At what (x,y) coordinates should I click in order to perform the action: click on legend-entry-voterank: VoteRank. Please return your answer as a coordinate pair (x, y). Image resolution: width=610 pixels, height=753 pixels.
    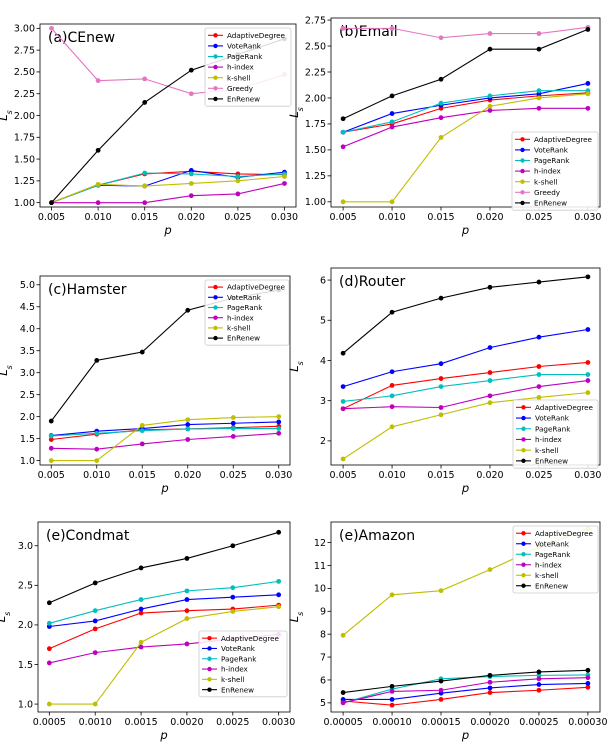
    Looking at the image, I should click on (543, 543).